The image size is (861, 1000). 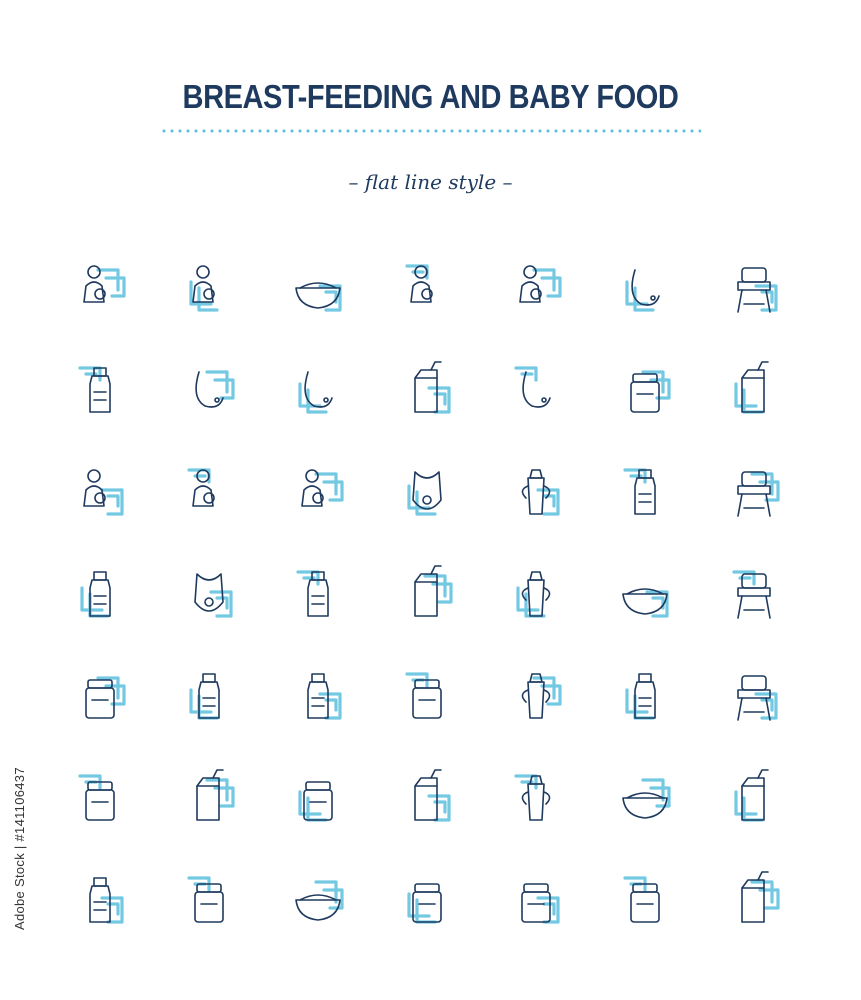 I want to click on mother-breastfeeding-icon, so click(x=427, y=288).